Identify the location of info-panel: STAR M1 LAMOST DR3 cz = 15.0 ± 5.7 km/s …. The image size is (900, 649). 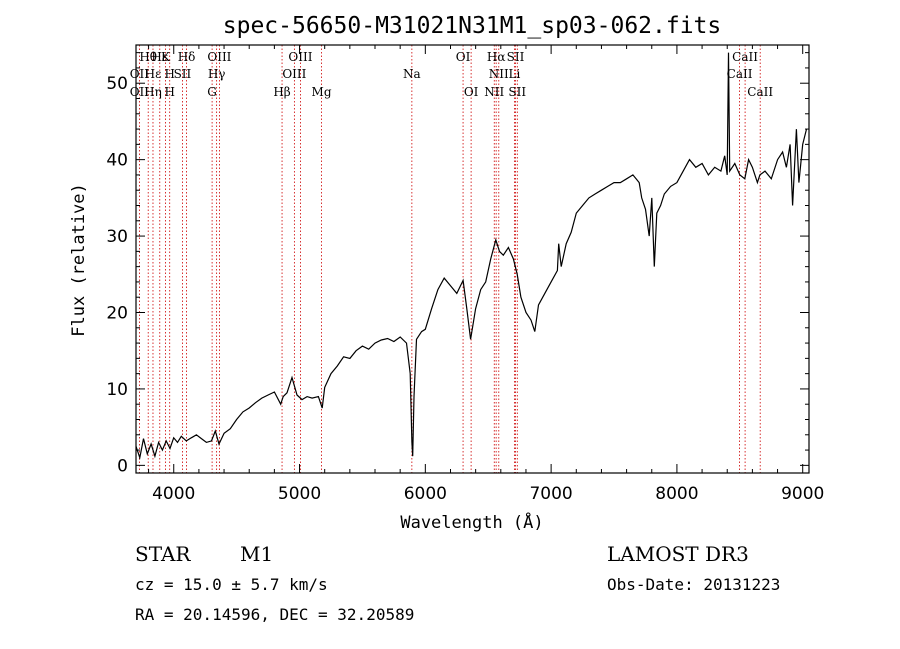
(457, 583).